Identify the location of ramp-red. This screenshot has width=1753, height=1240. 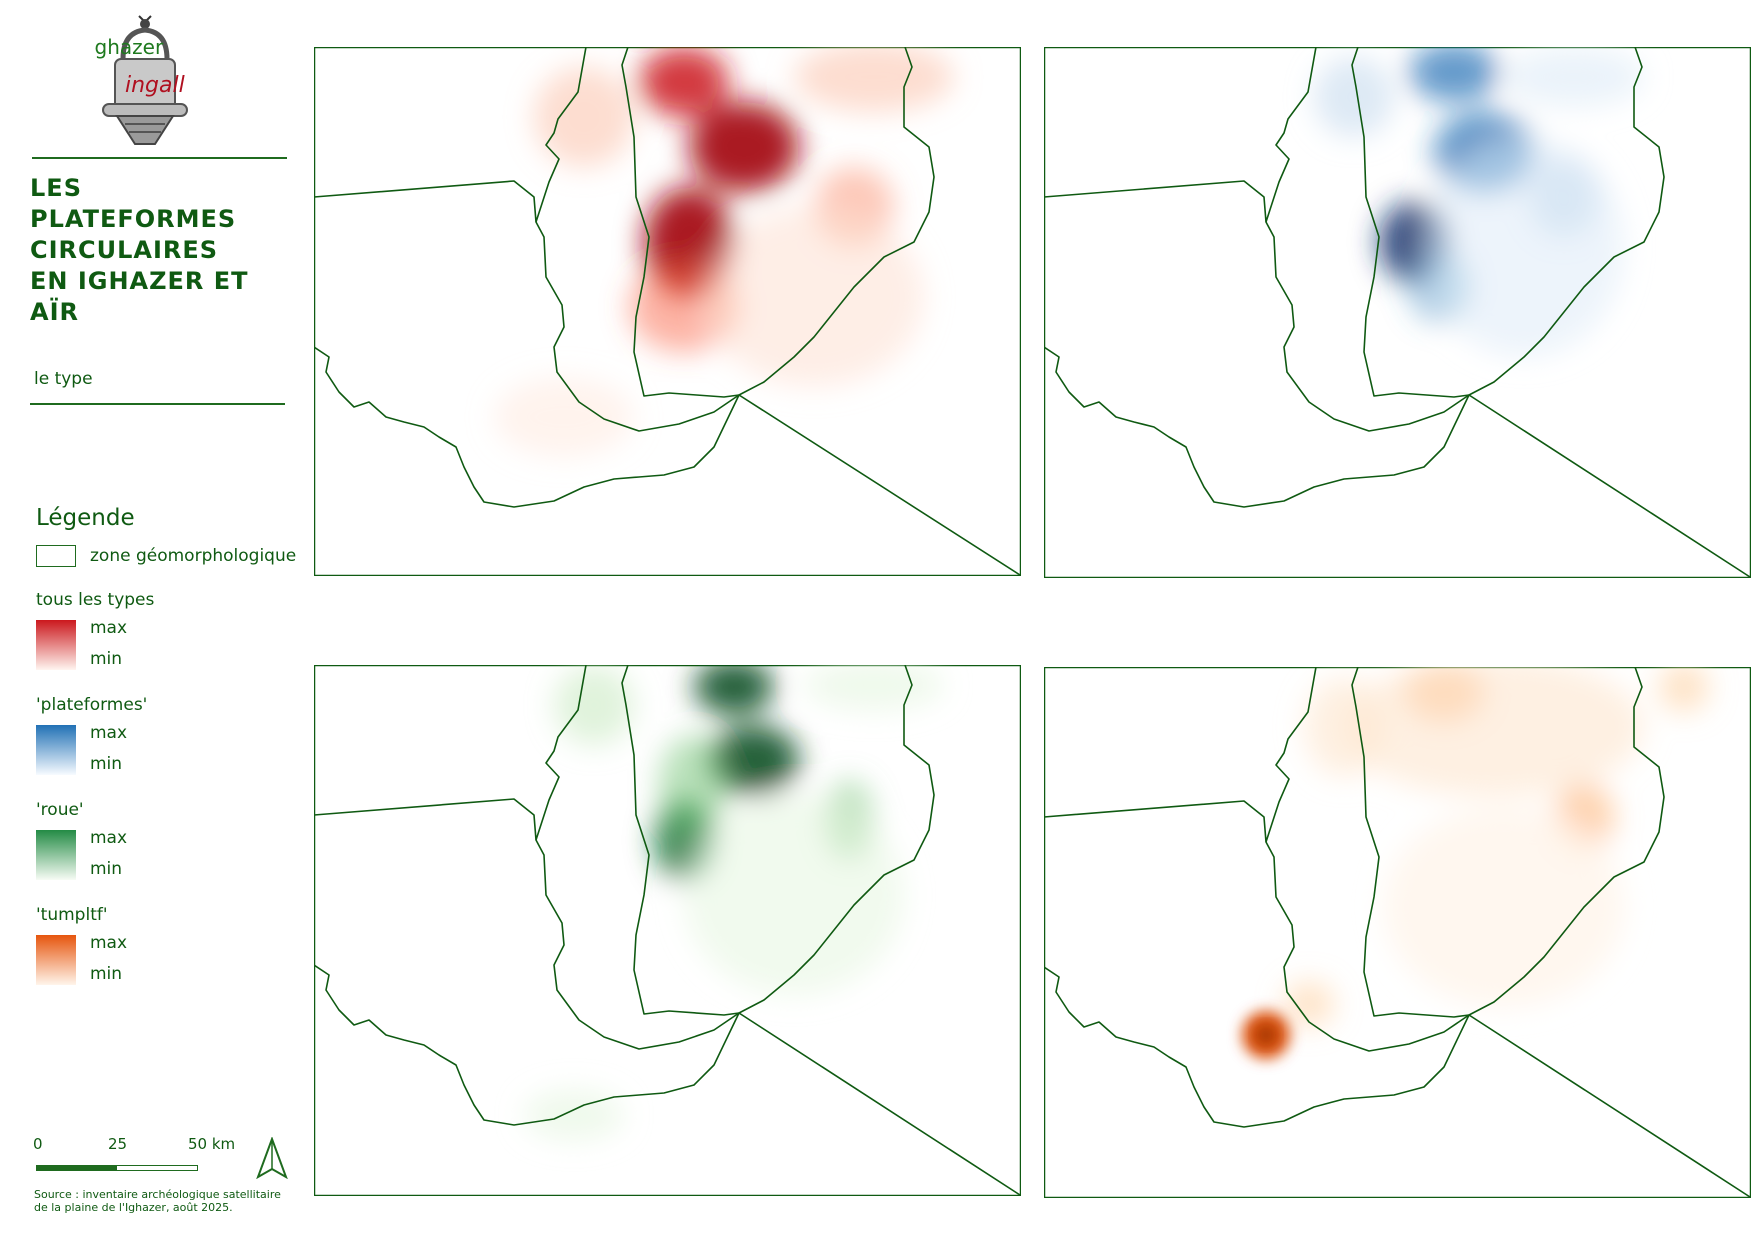
(56, 645).